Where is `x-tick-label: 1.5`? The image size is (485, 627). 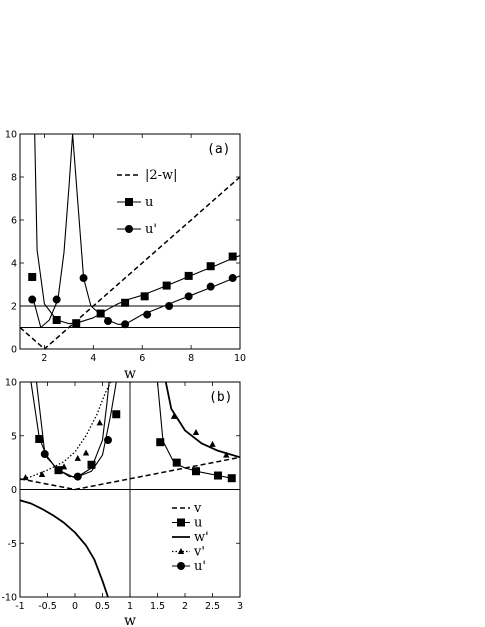 x-tick-label: 1.5 is located at coordinates (157, 606).